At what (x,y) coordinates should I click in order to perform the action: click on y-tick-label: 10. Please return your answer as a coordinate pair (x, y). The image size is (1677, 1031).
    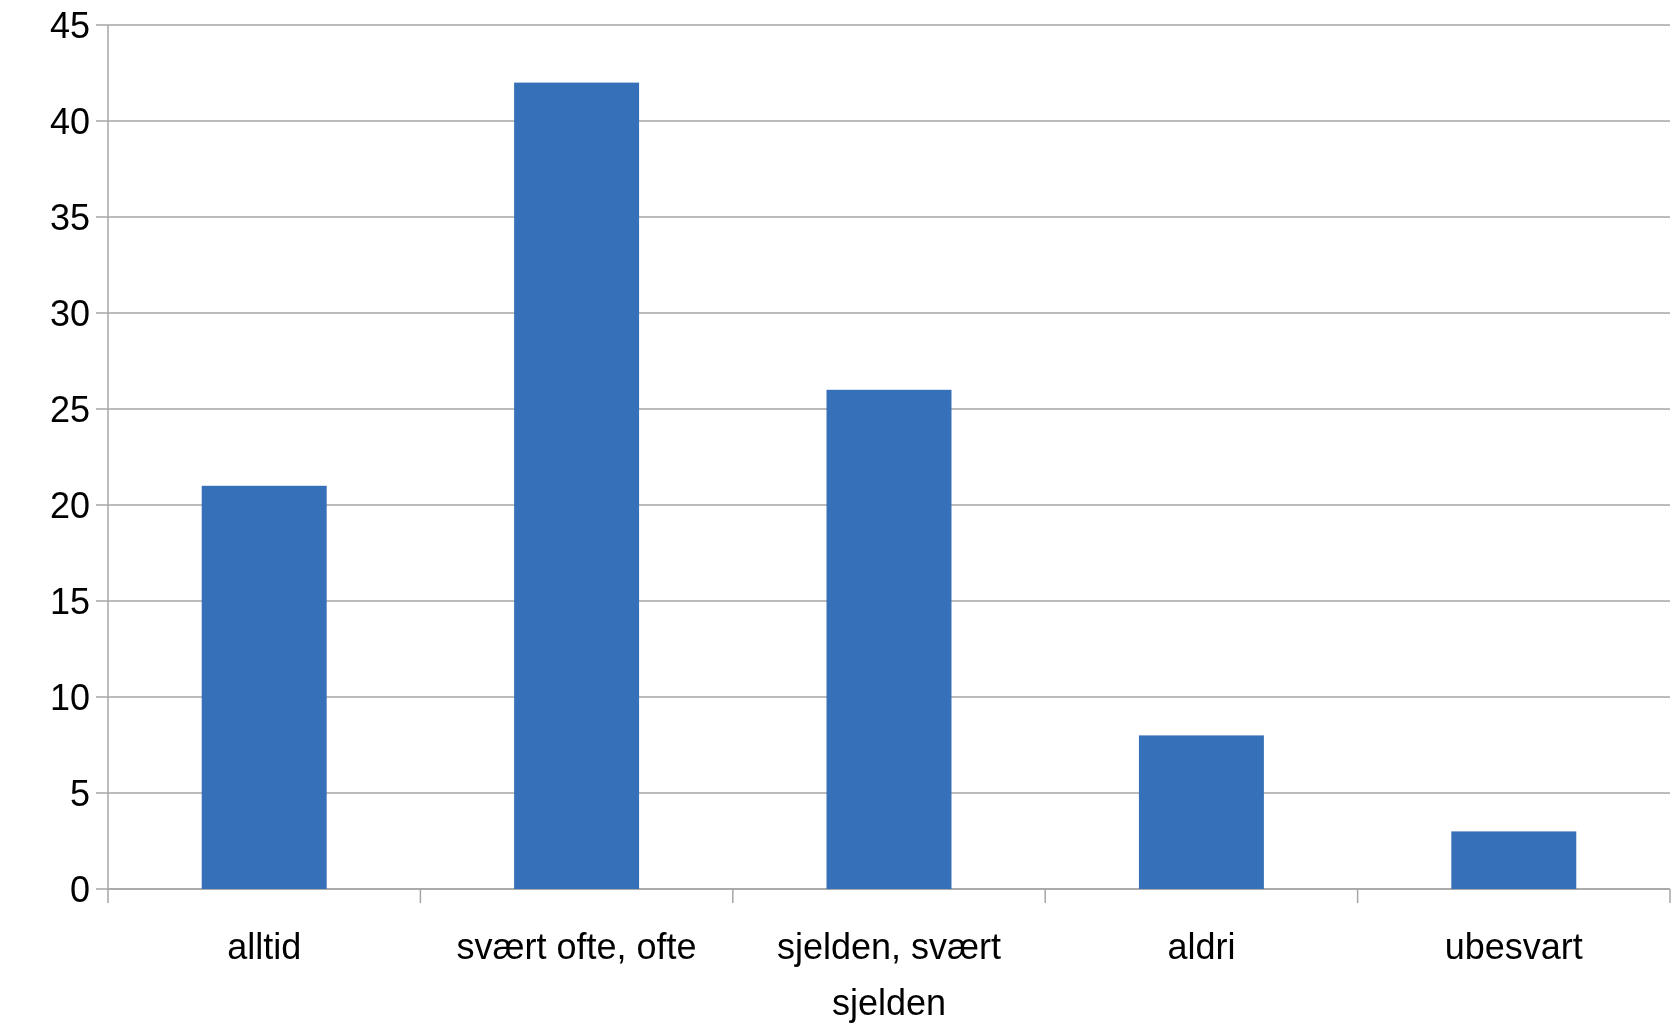
    Looking at the image, I should click on (69, 697).